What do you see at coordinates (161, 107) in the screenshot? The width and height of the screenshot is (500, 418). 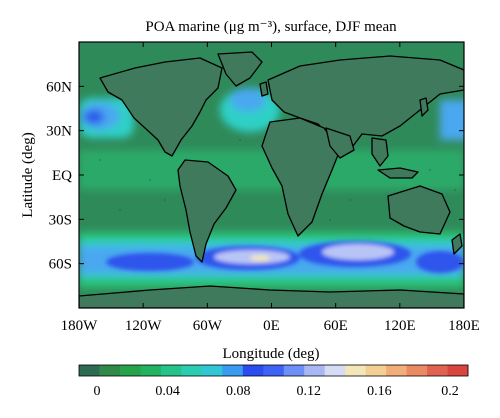 I see `north-america` at bounding box center [161, 107].